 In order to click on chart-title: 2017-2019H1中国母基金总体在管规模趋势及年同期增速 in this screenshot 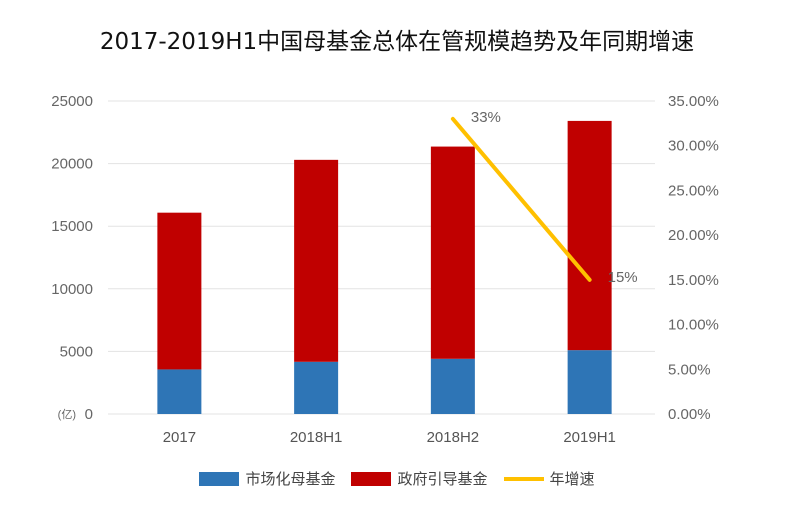, I will do `click(397, 42)`.